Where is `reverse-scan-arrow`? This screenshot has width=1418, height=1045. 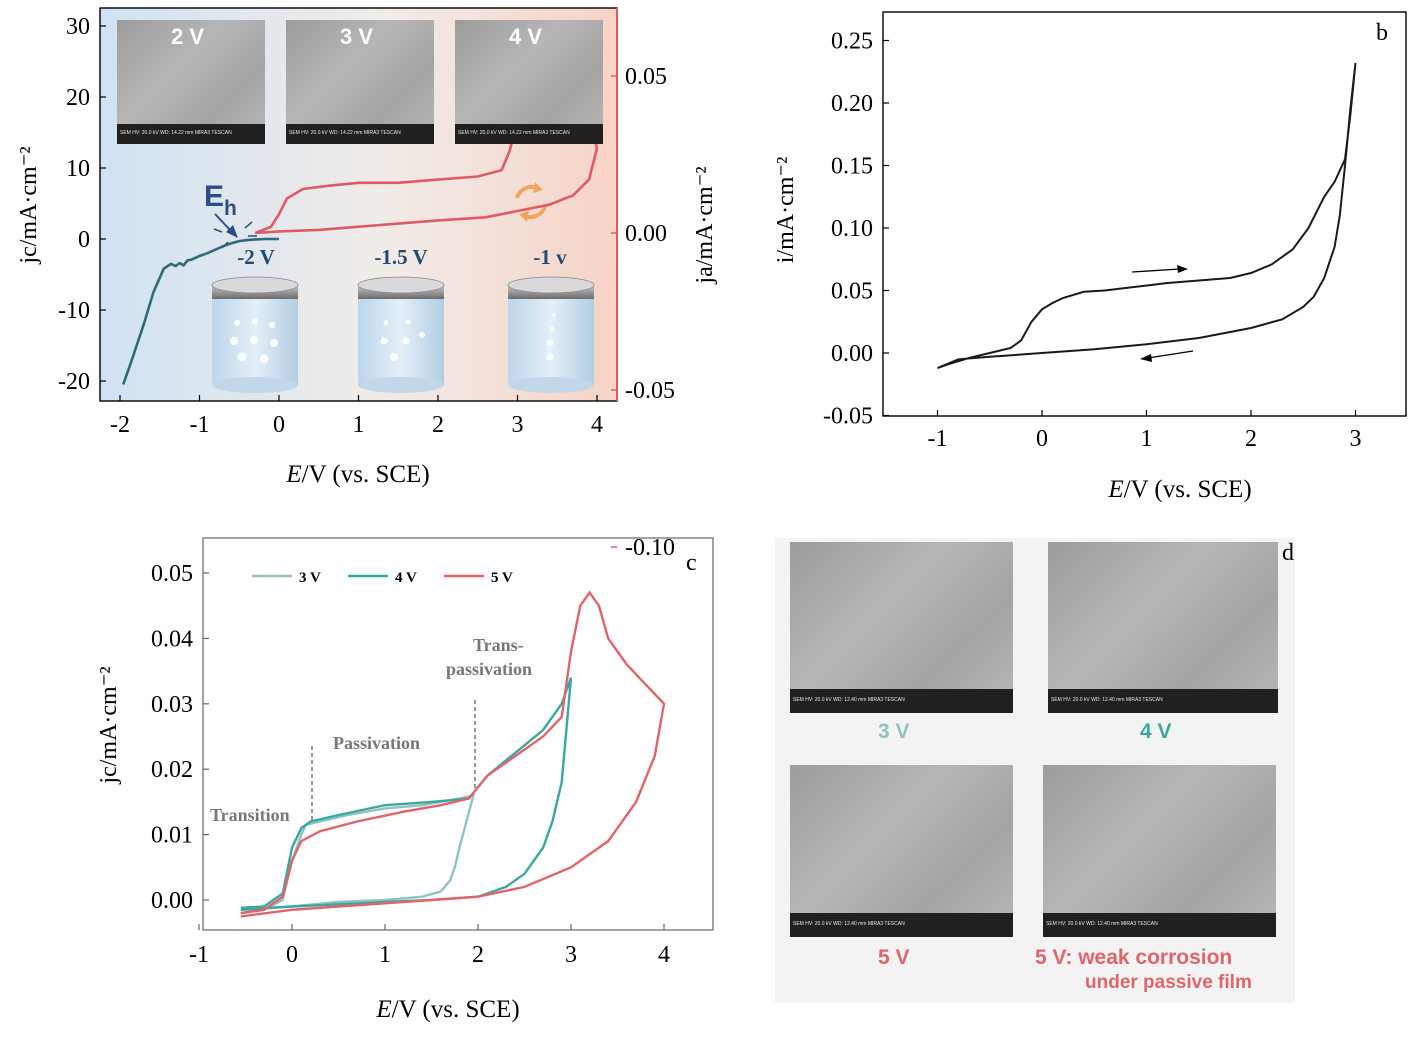 reverse-scan-arrow is located at coordinates (1170, 354).